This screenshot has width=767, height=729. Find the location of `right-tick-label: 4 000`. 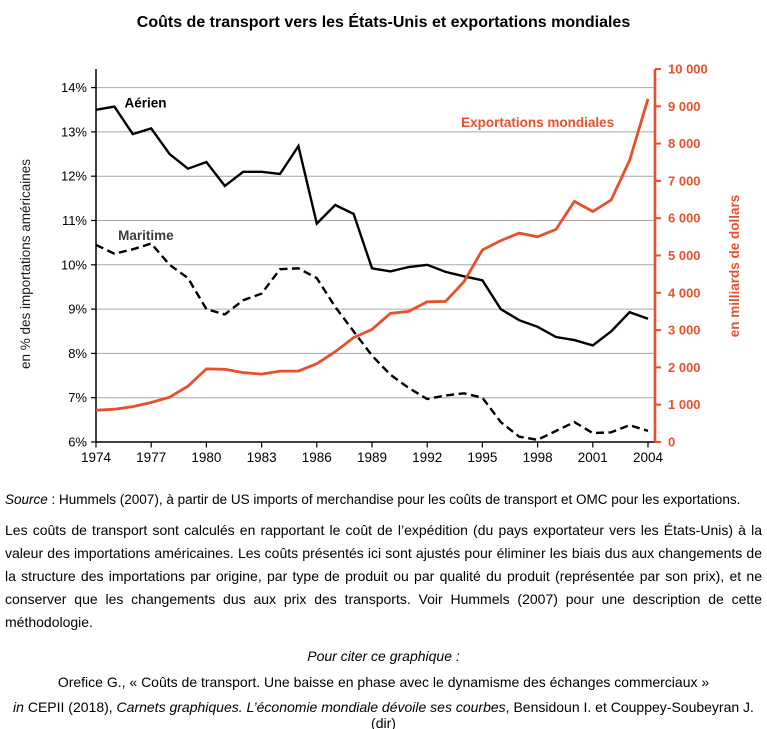

right-tick-label: 4 000 is located at coordinates (684, 292).